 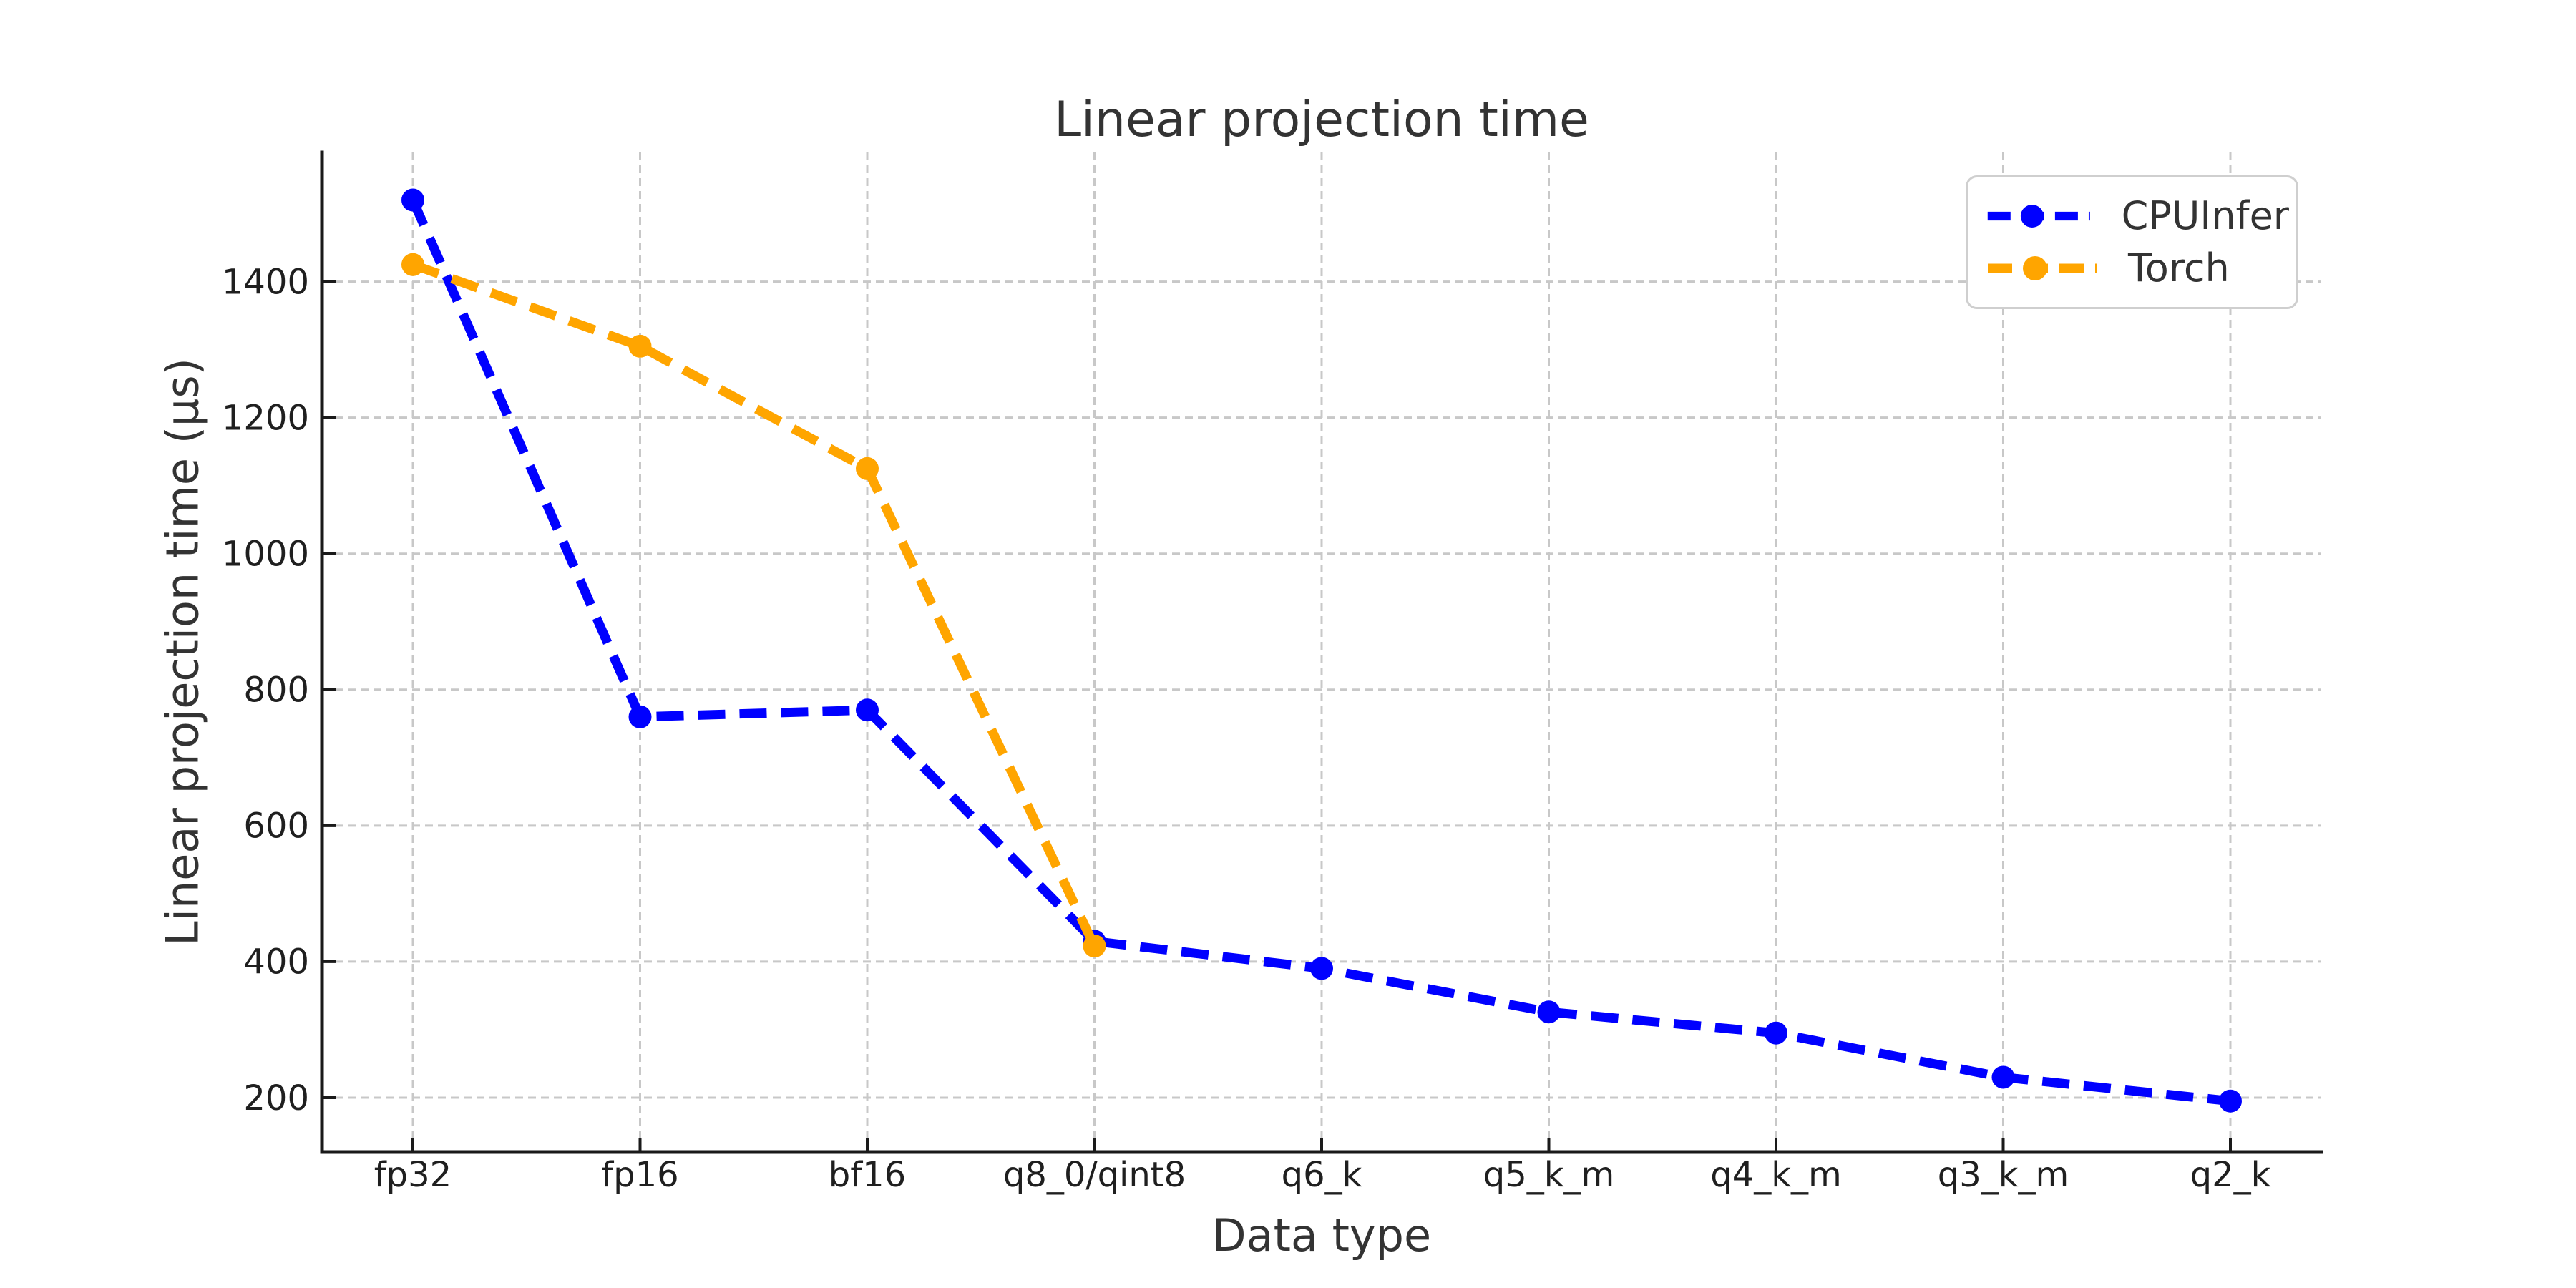 I want to click on legend-line-sample-torch, so click(x=2042, y=268).